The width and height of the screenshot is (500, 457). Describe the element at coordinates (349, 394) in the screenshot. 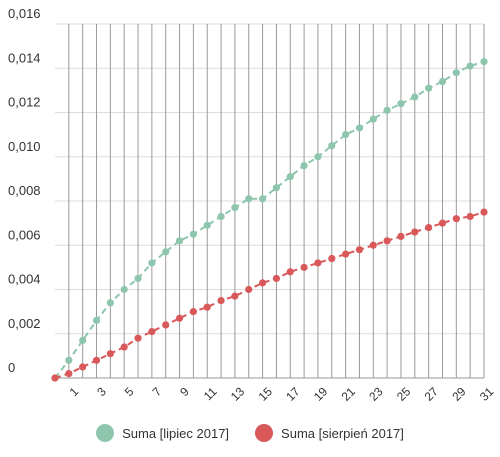

I see `x-tick-label: 21` at that location.